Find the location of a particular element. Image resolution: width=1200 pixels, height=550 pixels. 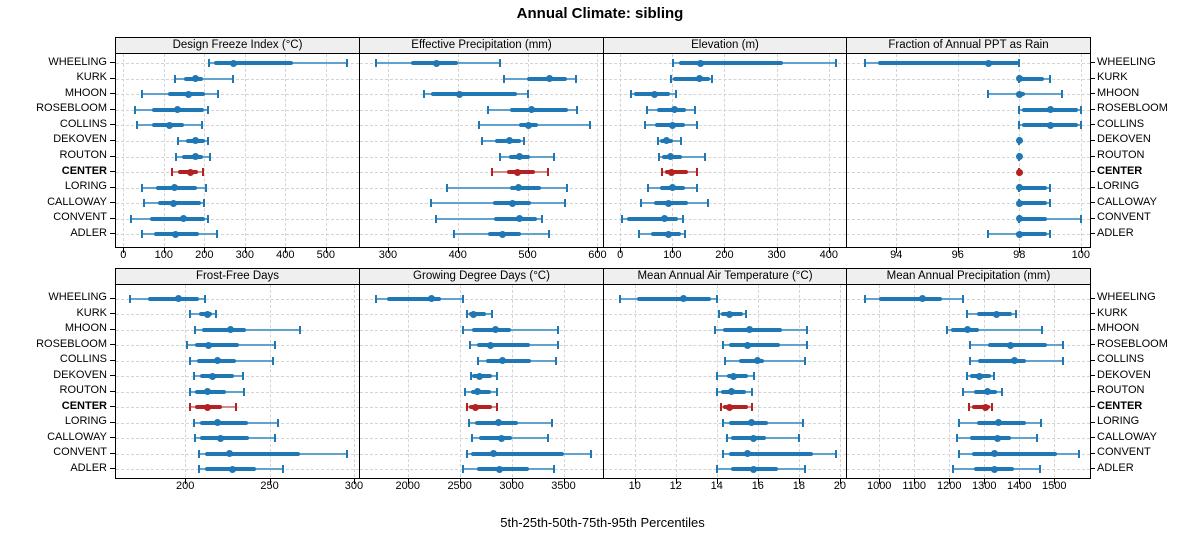

station-label-right: MHOON is located at coordinates (1118, 92).